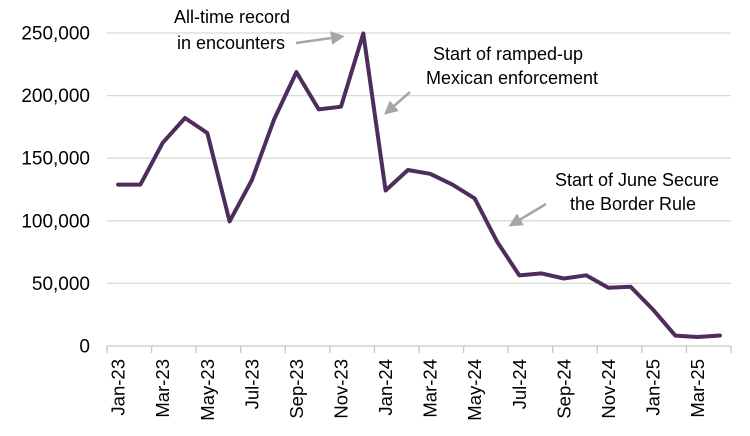 This screenshot has width=750, height=436. Describe the element at coordinates (84, 347) in the screenshot. I see `y-axis-label: 0` at that location.